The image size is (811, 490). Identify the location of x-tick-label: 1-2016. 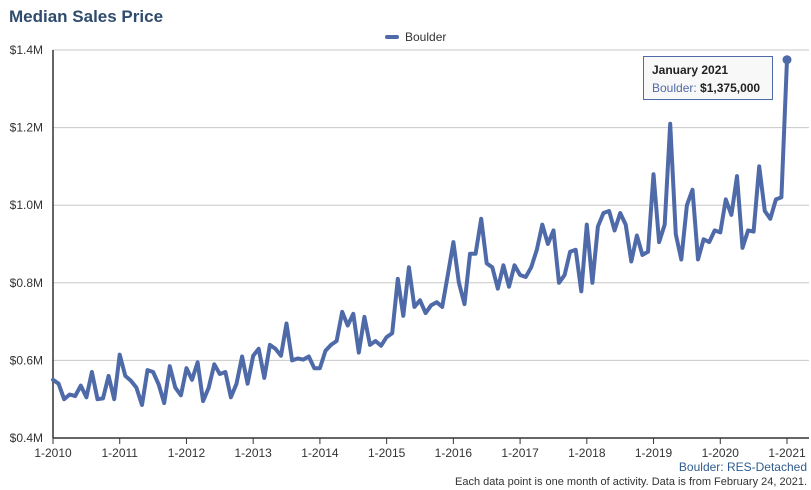
(454, 453).